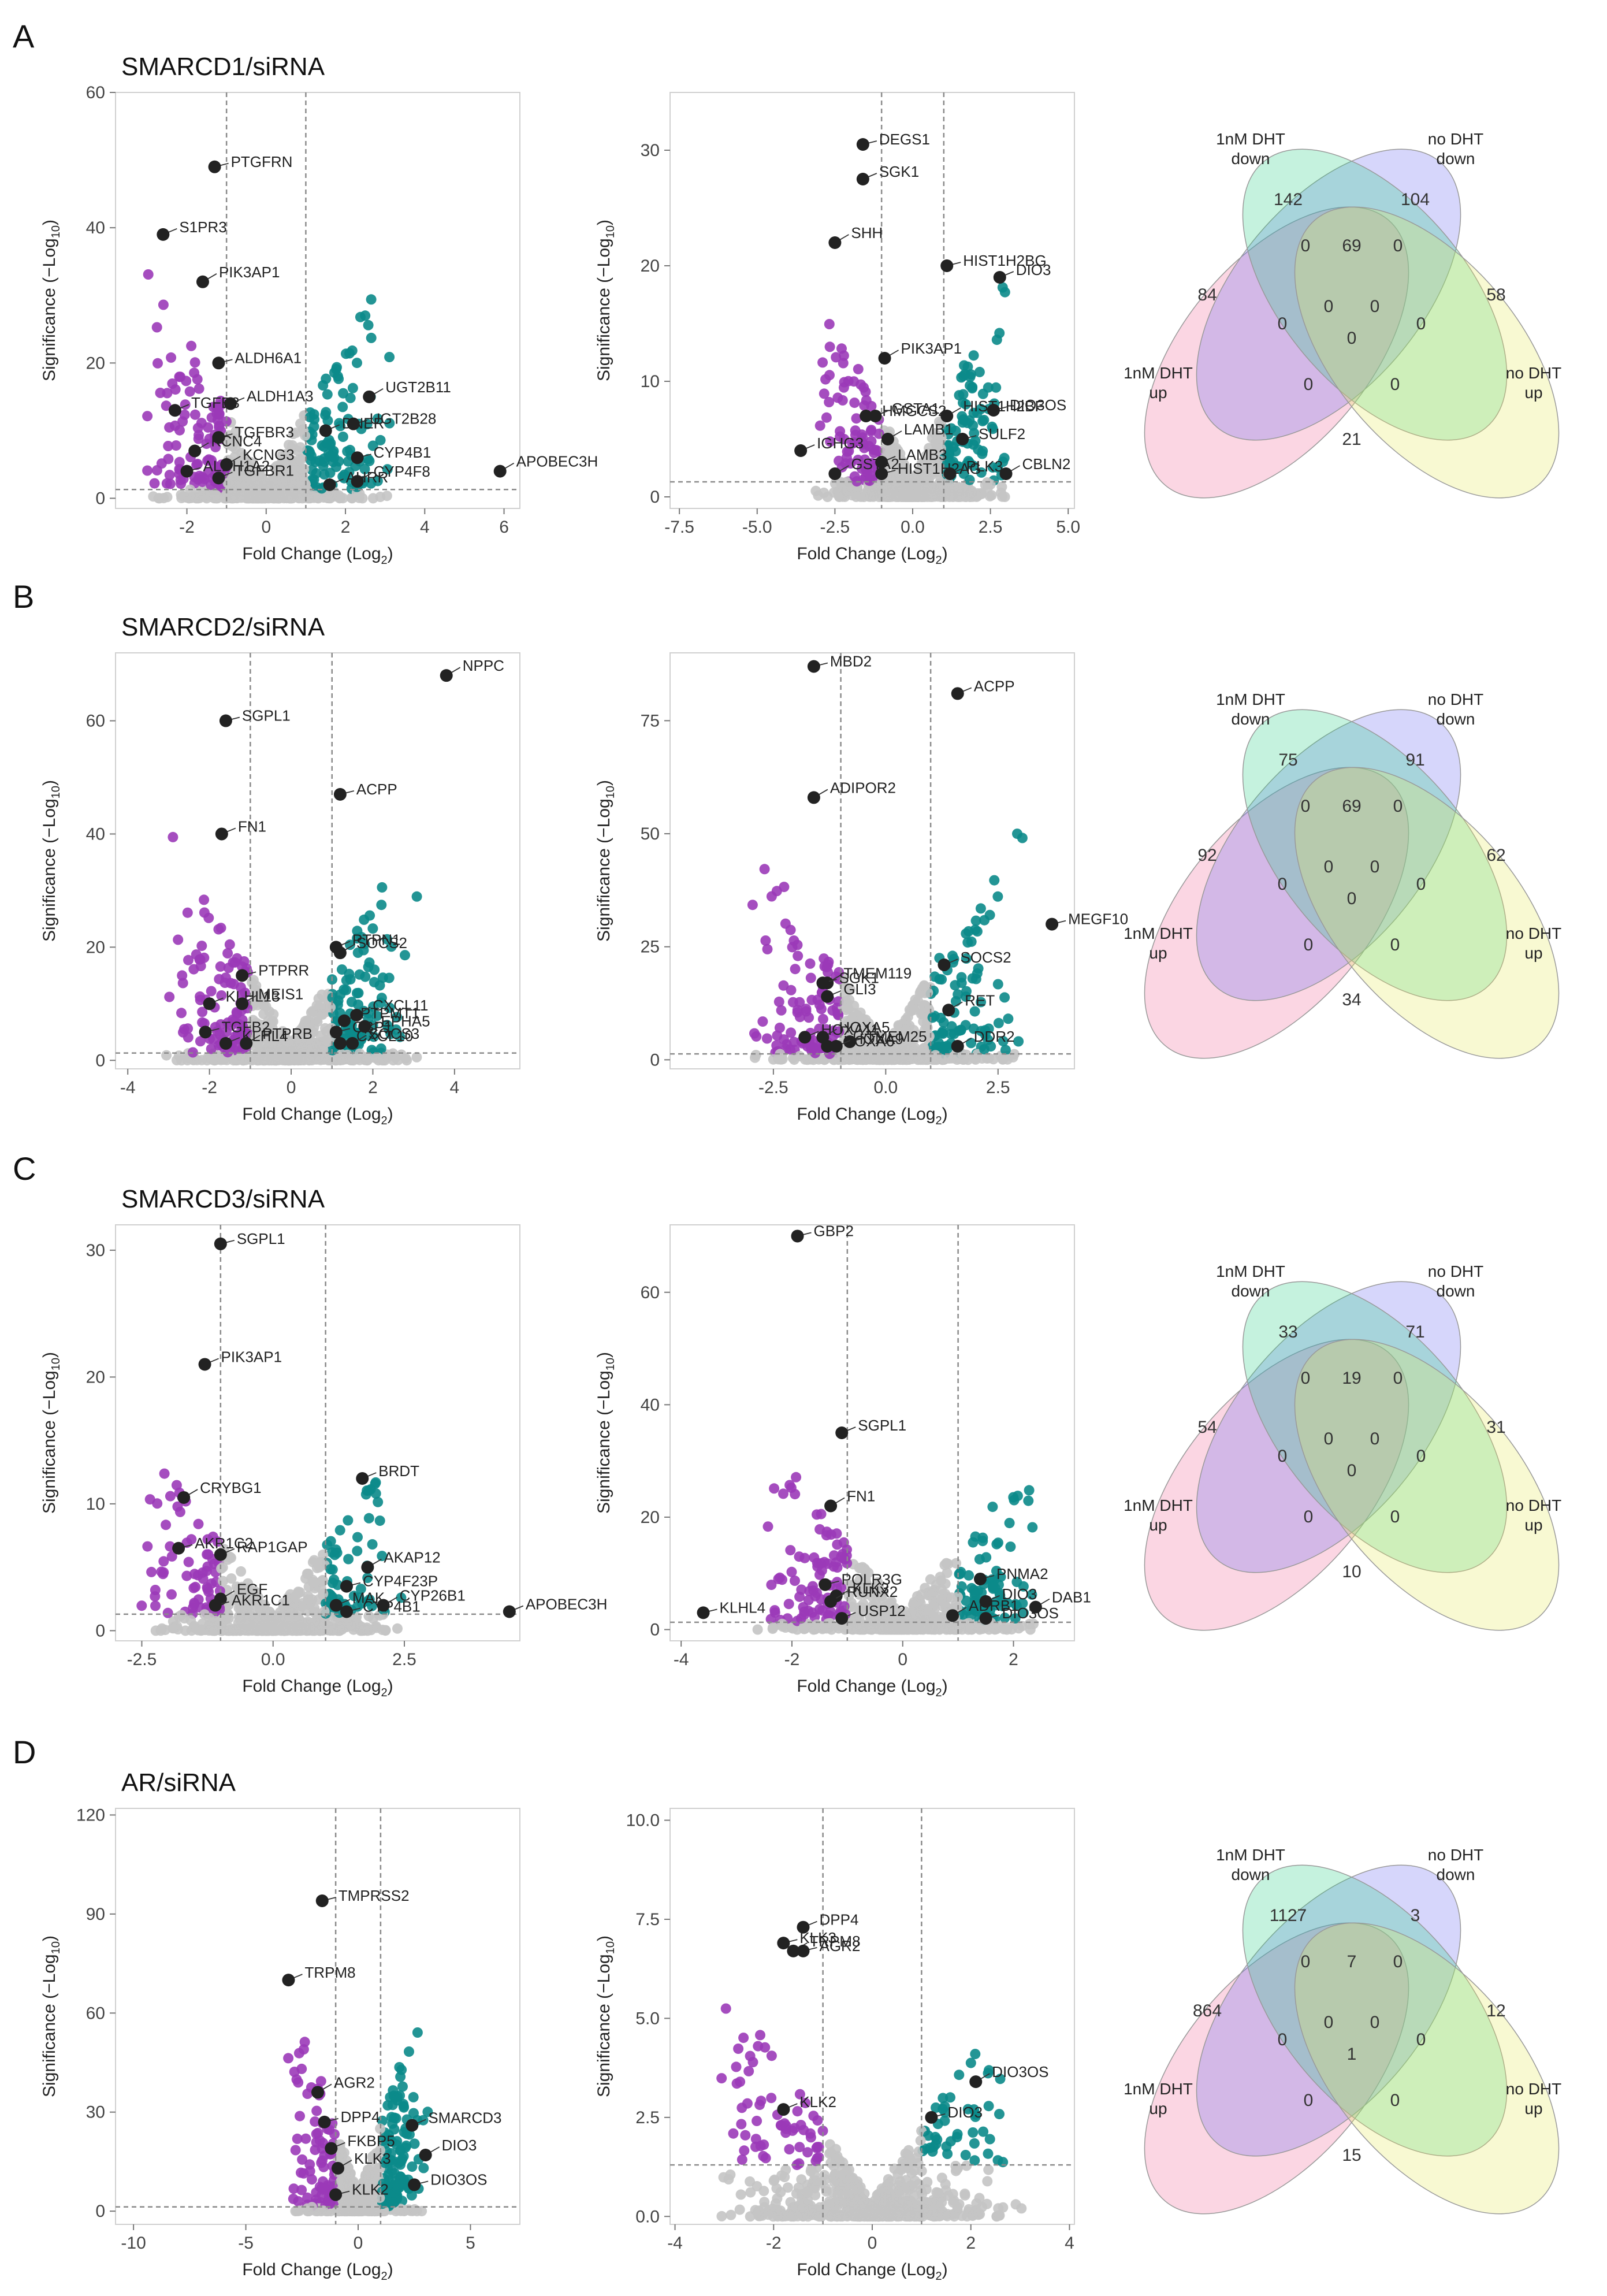  What do you see at coordinates (187, 527) in the screenshot?
I see `x-tick-label: -2` at bounding box center [187, 527].